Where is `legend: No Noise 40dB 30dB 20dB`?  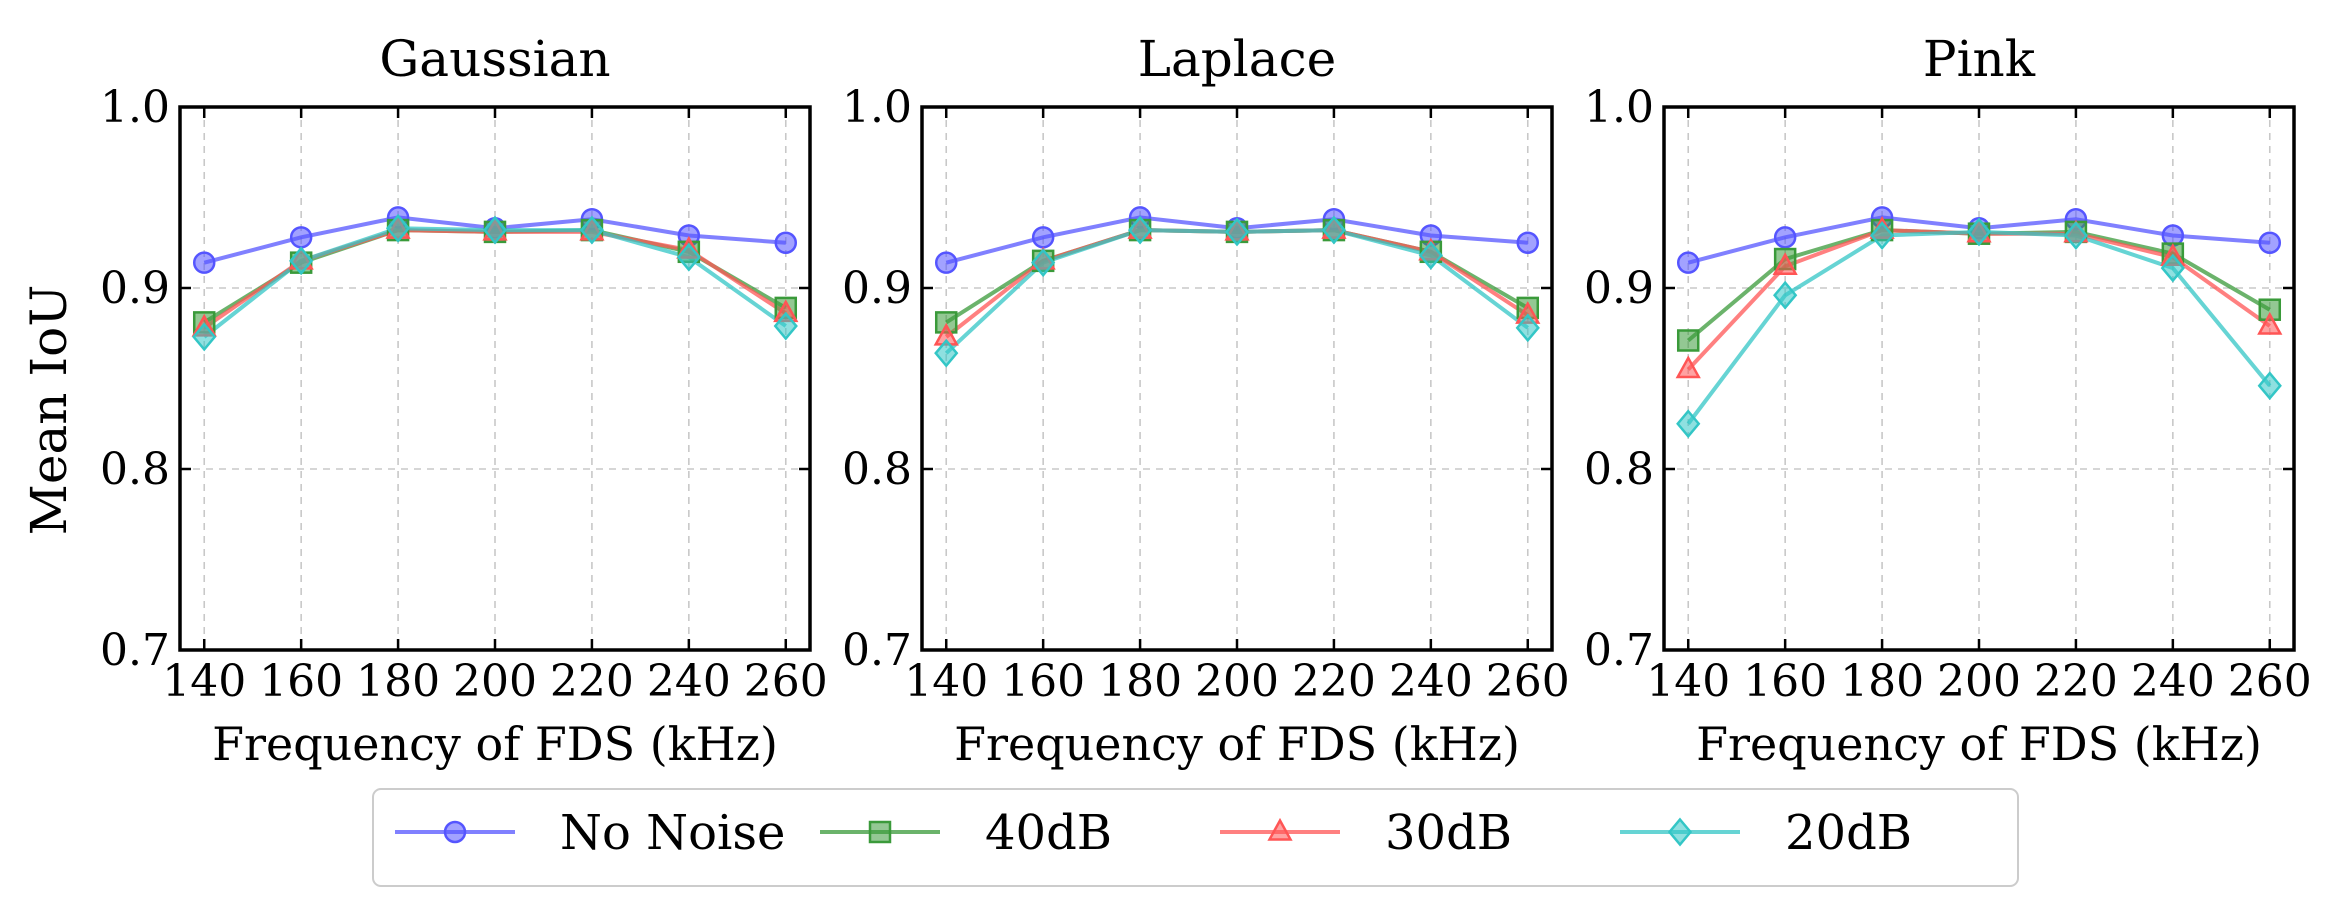
legend: No Noise 40dB 30dB 20dB is located at coordinates (1195, 837).